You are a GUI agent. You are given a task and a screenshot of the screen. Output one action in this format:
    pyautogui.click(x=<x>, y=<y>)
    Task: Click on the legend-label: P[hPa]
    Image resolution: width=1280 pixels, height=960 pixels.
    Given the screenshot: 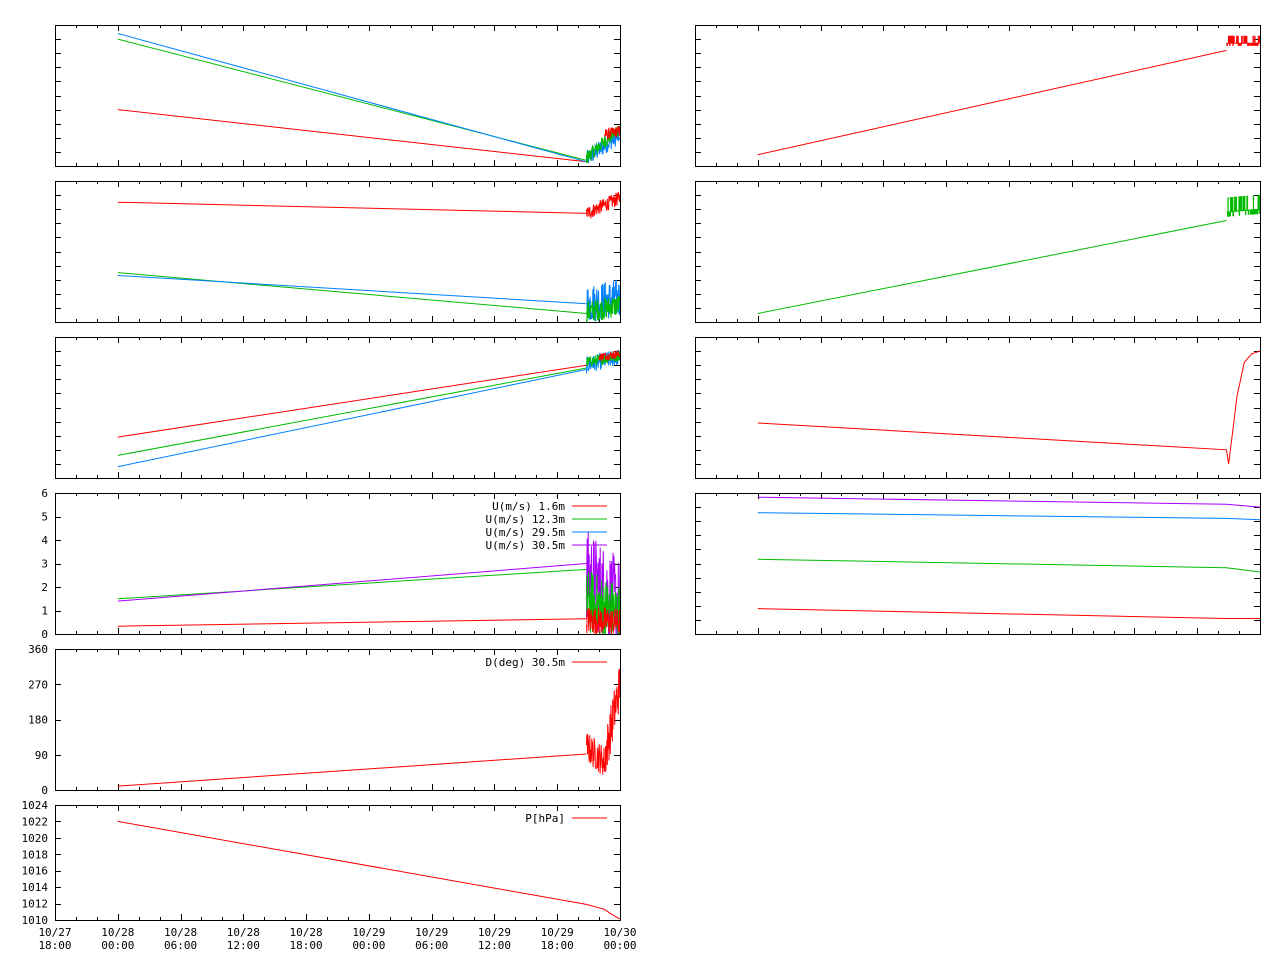 What is the action you would take?
    pyautogui.click(x=545, y=818)
    